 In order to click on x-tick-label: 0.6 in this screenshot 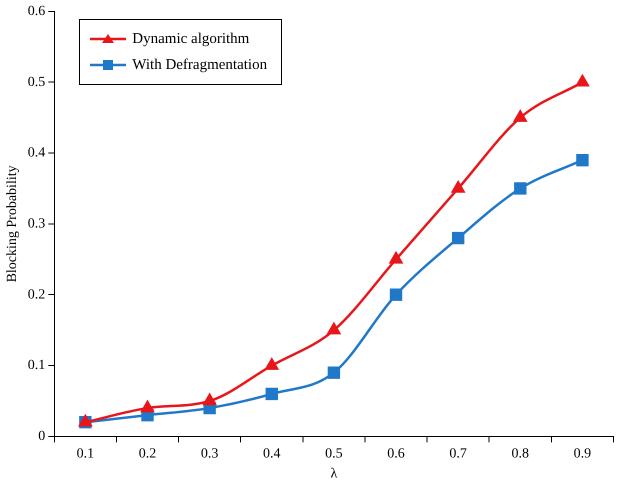, I will do `click(396, 454)`.